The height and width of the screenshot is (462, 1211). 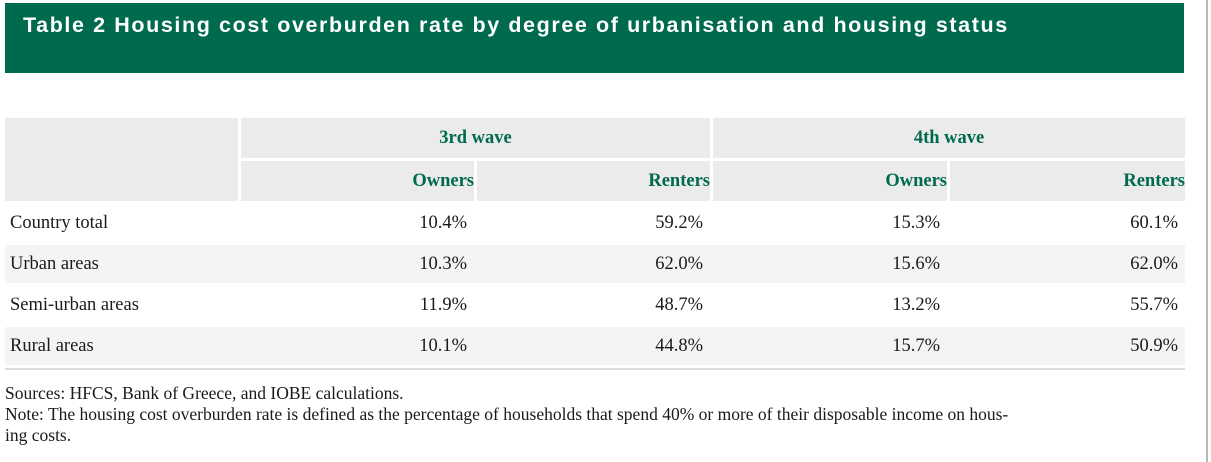 What do you see at coordinates (121, 264) in the screenshot?
I see `row-label: Urban areas` at bounding box center [121, 264].